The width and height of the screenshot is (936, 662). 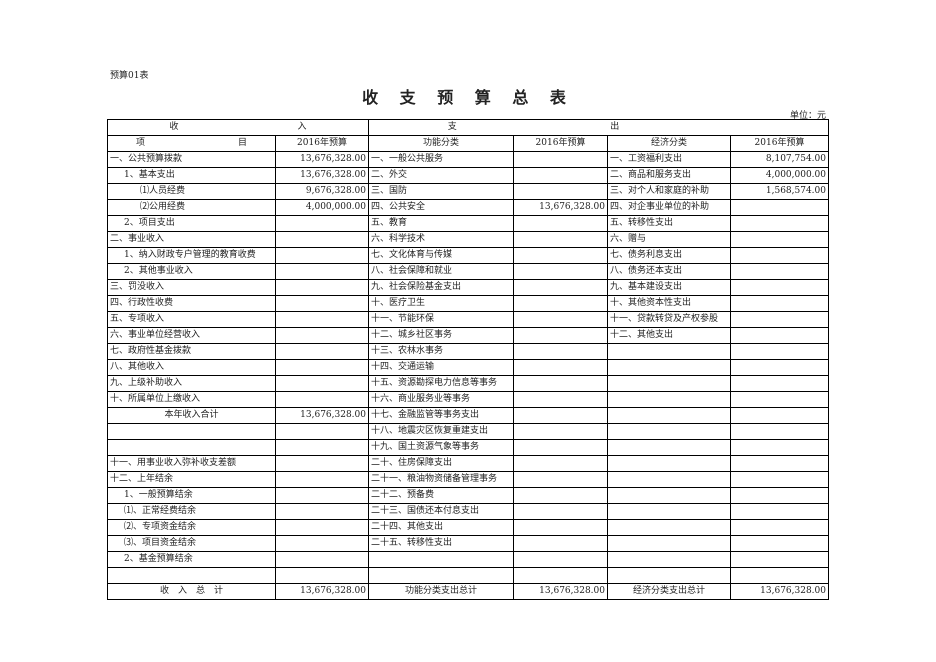 What do you see at coordinates (468, 495) in the screenshot?
I see `table-row: 1、一般预算结余 二十二、预备费` at bounding box center [468, 495].